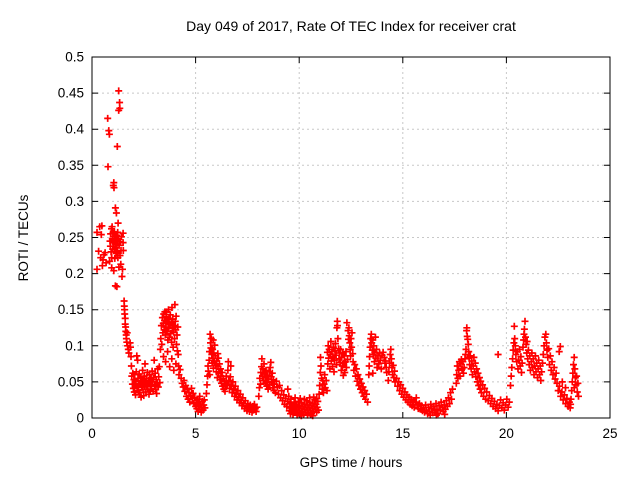  What do you see at coordinates (71, 237) in the screenshot?
I see `y-tick-label: 0.25` at bounding box center [71, 237].